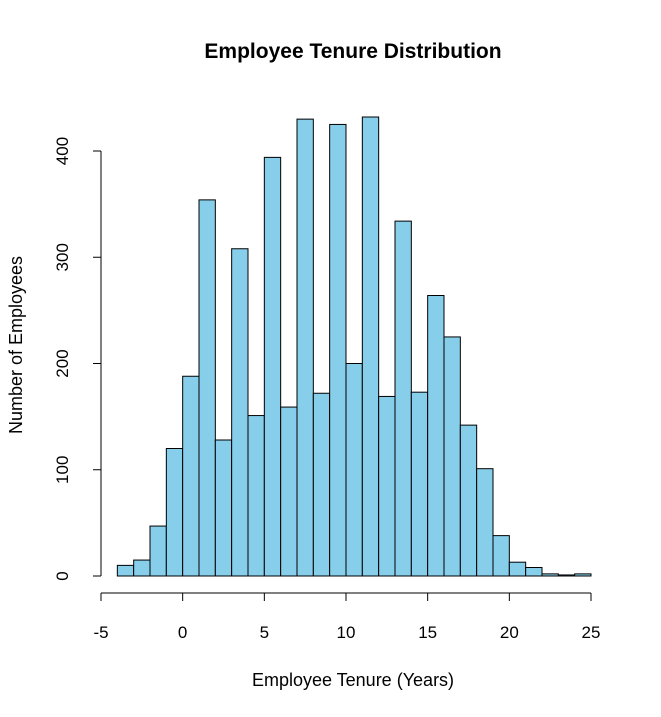 This screenshot has width=661, height=717. What do you see at coordinates (509, 632) in the screenshot?
I see `x-tick-label: 20` at bounding box center [509, 632].